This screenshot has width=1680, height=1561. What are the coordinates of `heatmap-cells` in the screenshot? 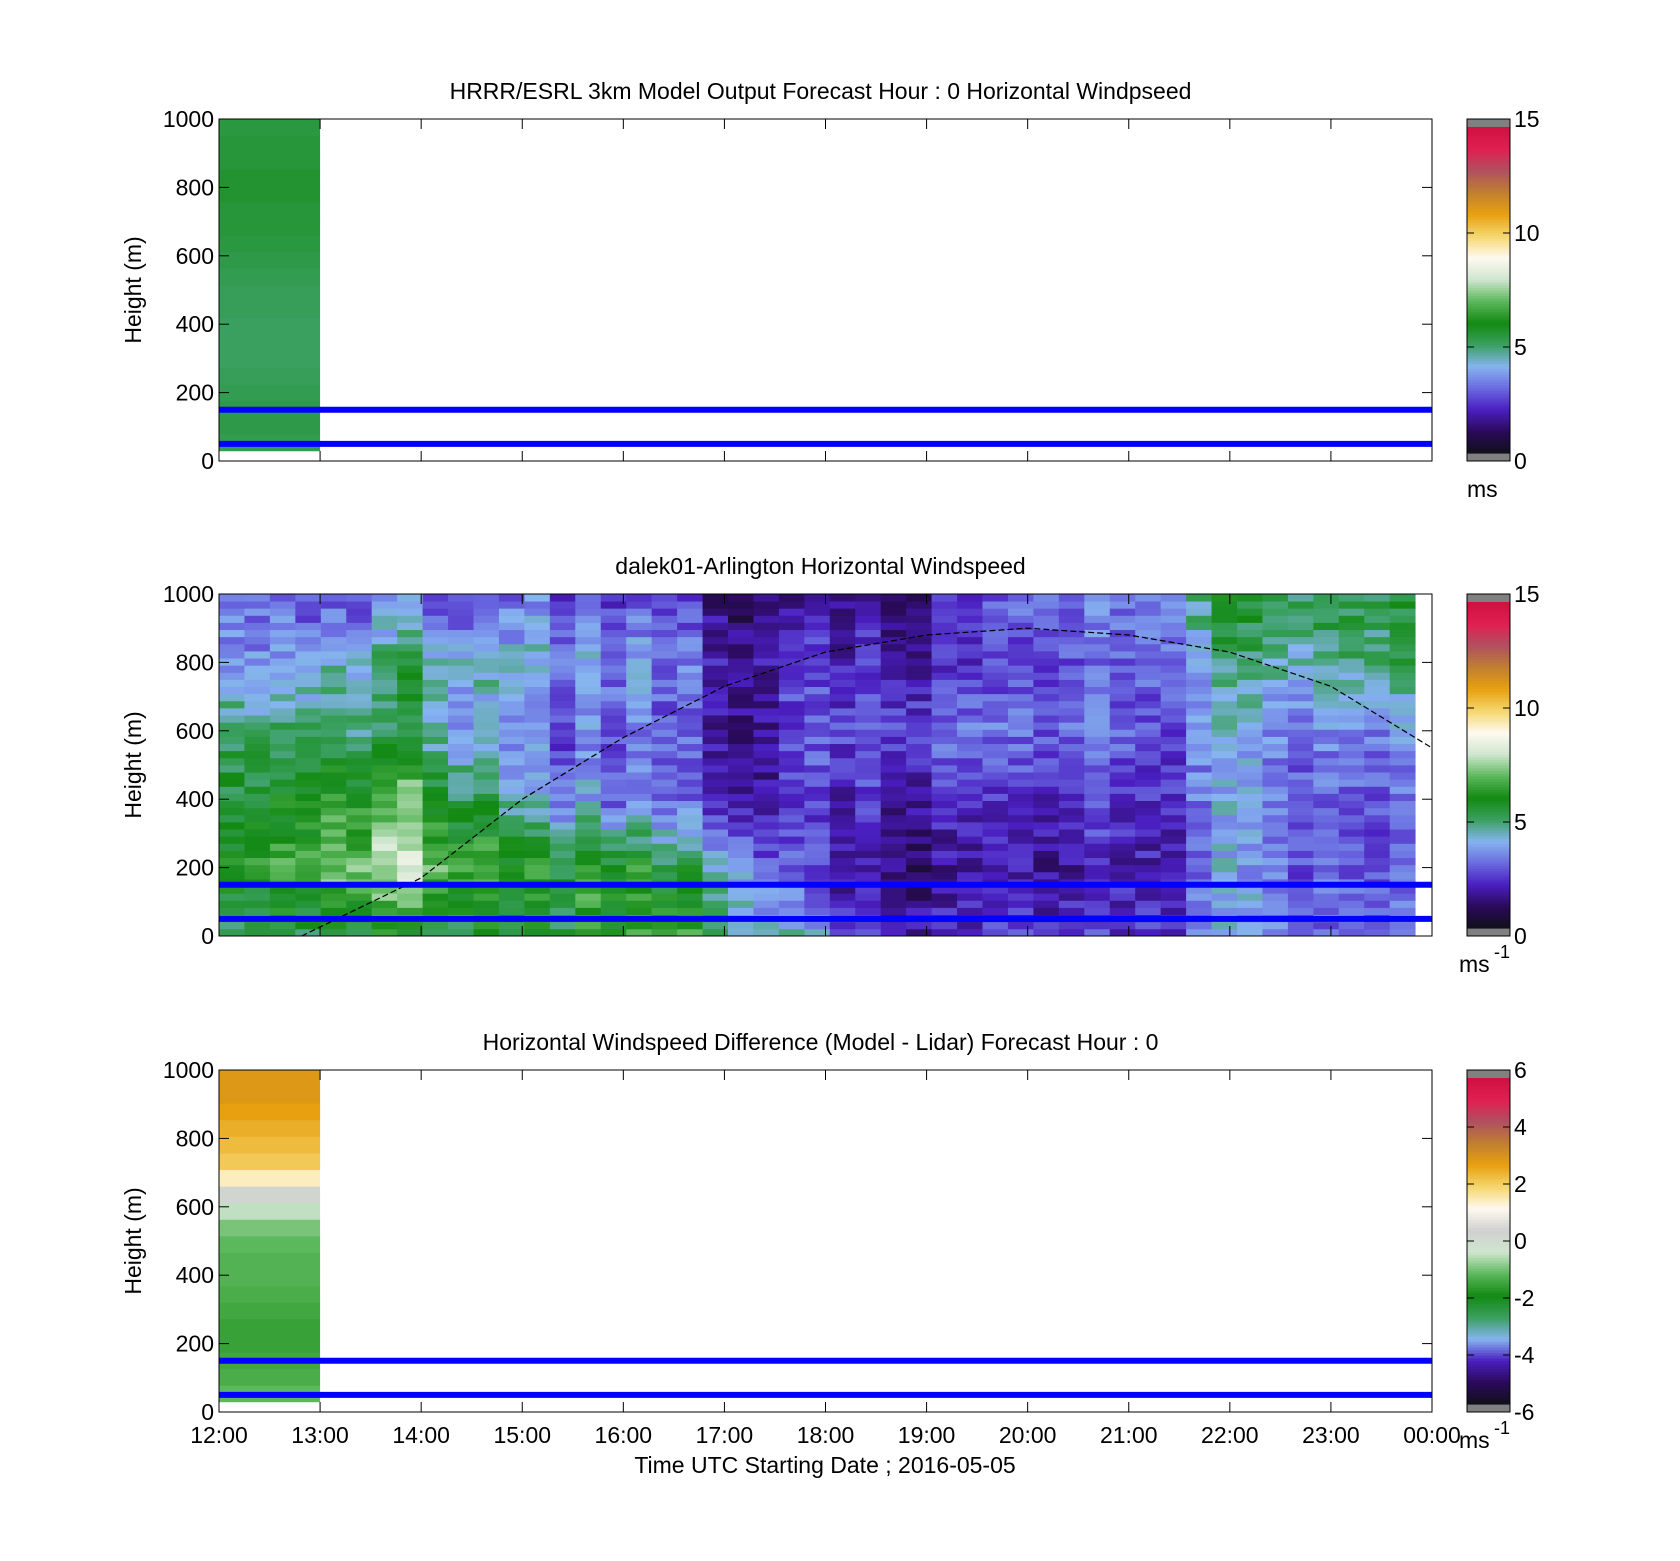 It's located at (270, 285).